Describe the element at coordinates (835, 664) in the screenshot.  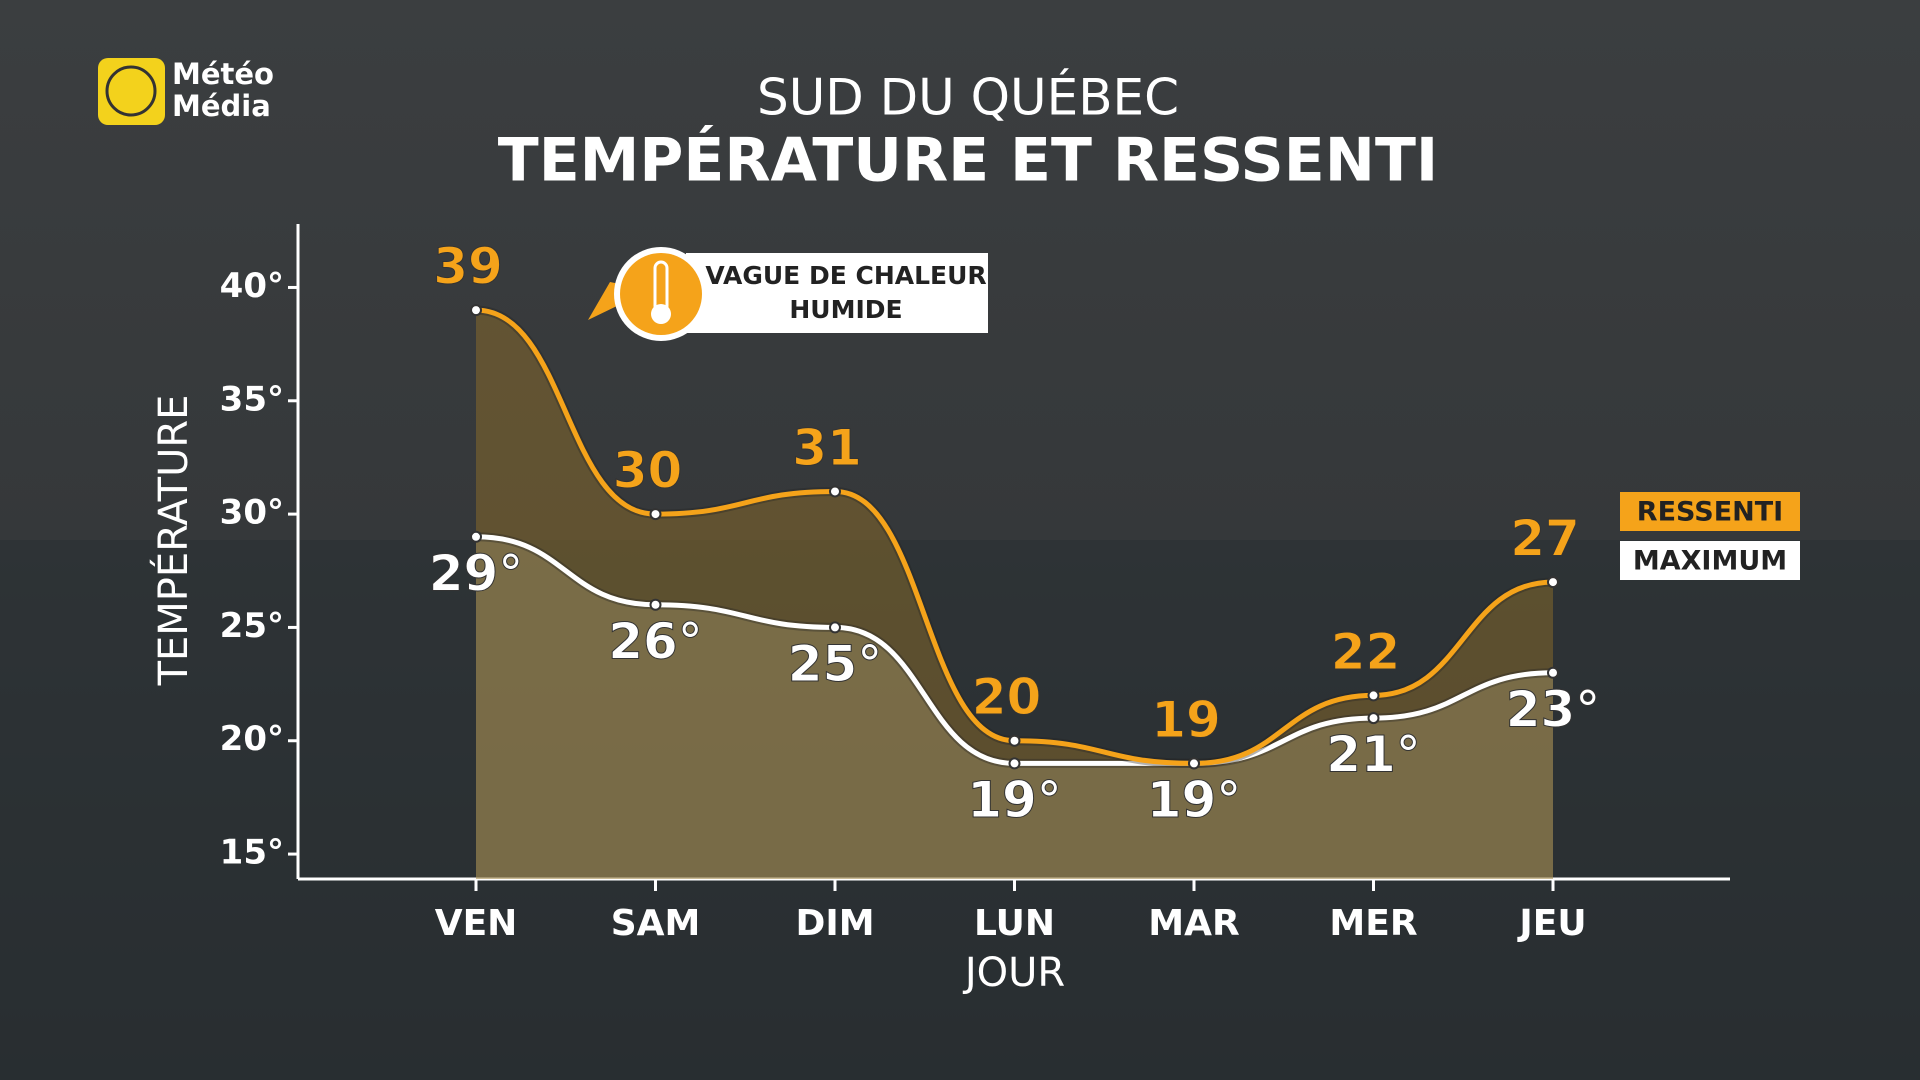
I see `data-label: 25°` at that location.